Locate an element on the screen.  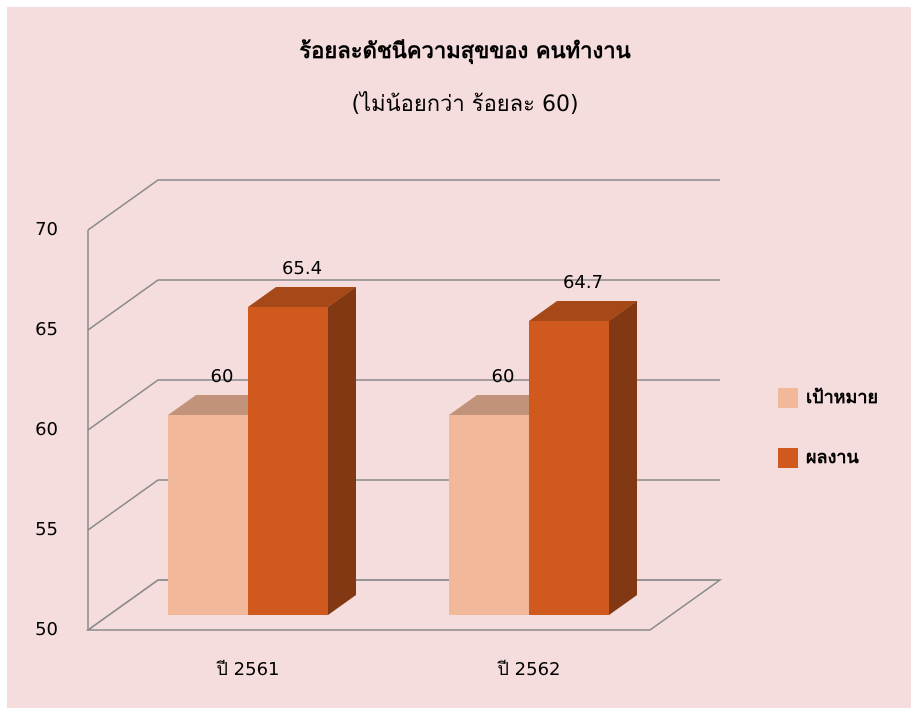
x-tick-label: ปี 2561 is located at coordinates (247, 669).